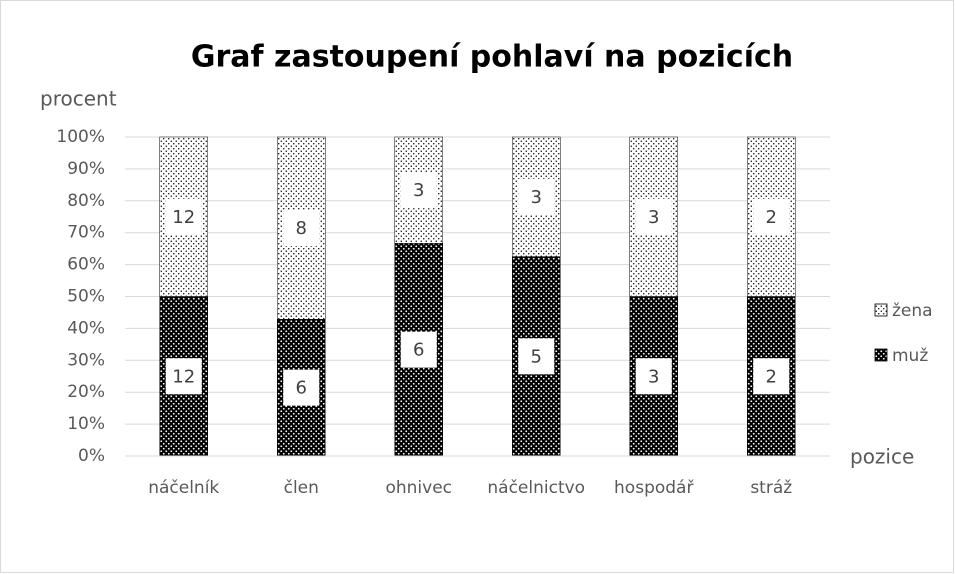  I want to click on legend-label: žena, so click(912, 311).